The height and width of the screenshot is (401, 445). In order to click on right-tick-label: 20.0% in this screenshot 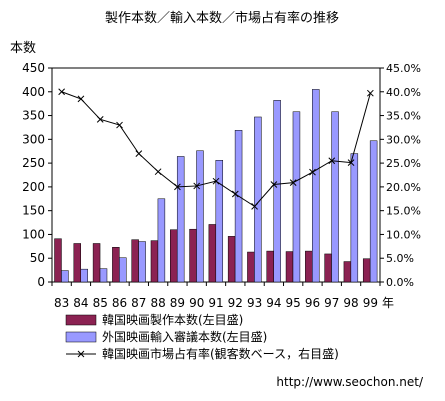, I will do `click(403, 187)`.